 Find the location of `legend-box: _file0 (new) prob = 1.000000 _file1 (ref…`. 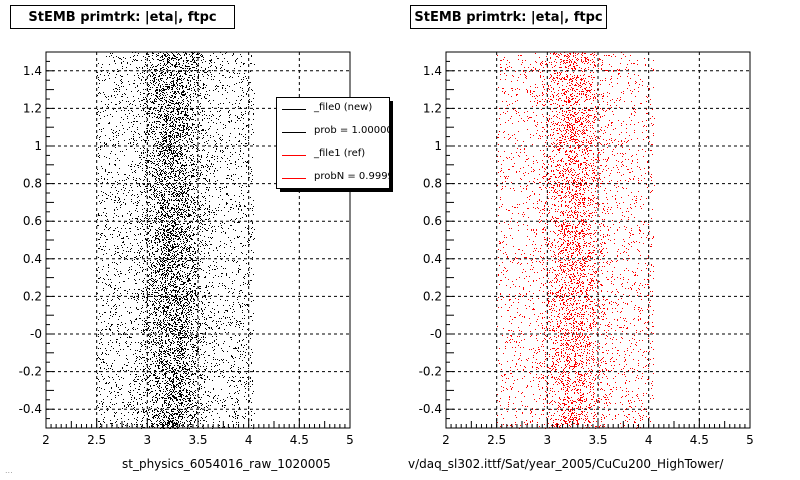

legend-box: _file0 (new) prob = 1.000000 _file1 (ref… is located at coordinates (333, 143).